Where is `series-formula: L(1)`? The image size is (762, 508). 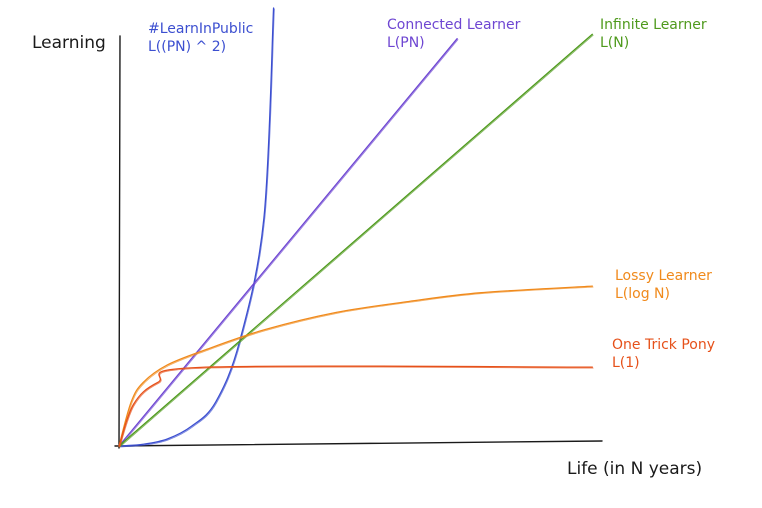 series-formula: L(1) is located at coordinates (626, 363).